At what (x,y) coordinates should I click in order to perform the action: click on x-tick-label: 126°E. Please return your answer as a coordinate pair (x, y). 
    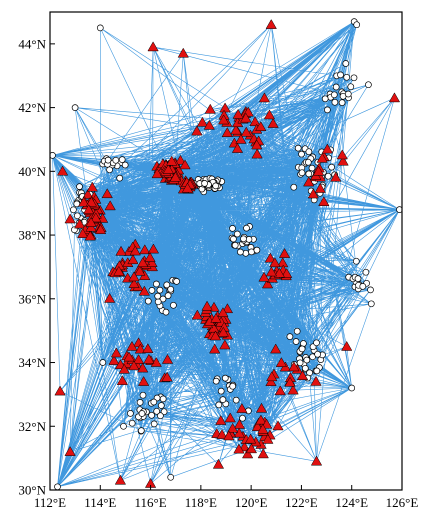
    Looking at the image, I should click on (402, 502).